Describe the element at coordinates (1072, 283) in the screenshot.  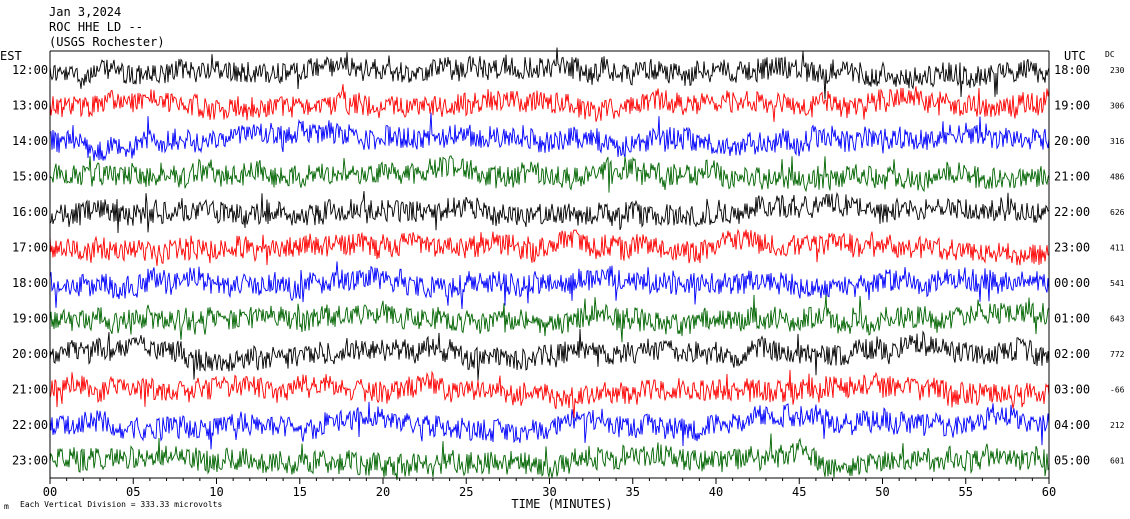
I see `utc-hour-label: 00:00` at that location.